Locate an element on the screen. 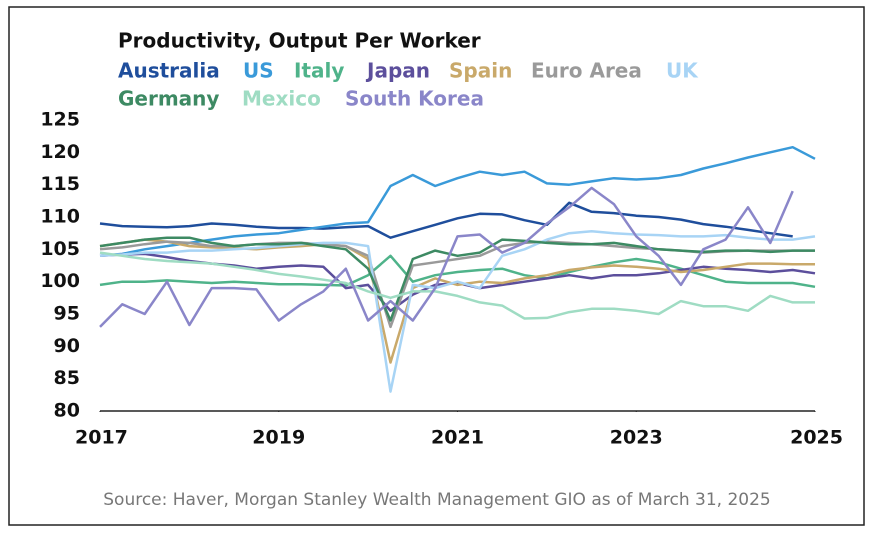  y-tick-label: 125 is located at coordinates (60, 120).